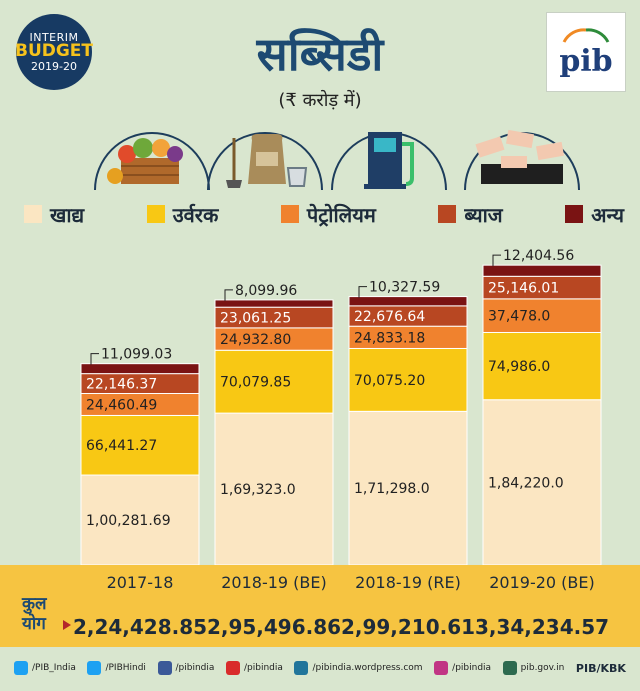 The image size is (640, 691). I want to click on credit-label: PIB/KBK, so click(600, 668).